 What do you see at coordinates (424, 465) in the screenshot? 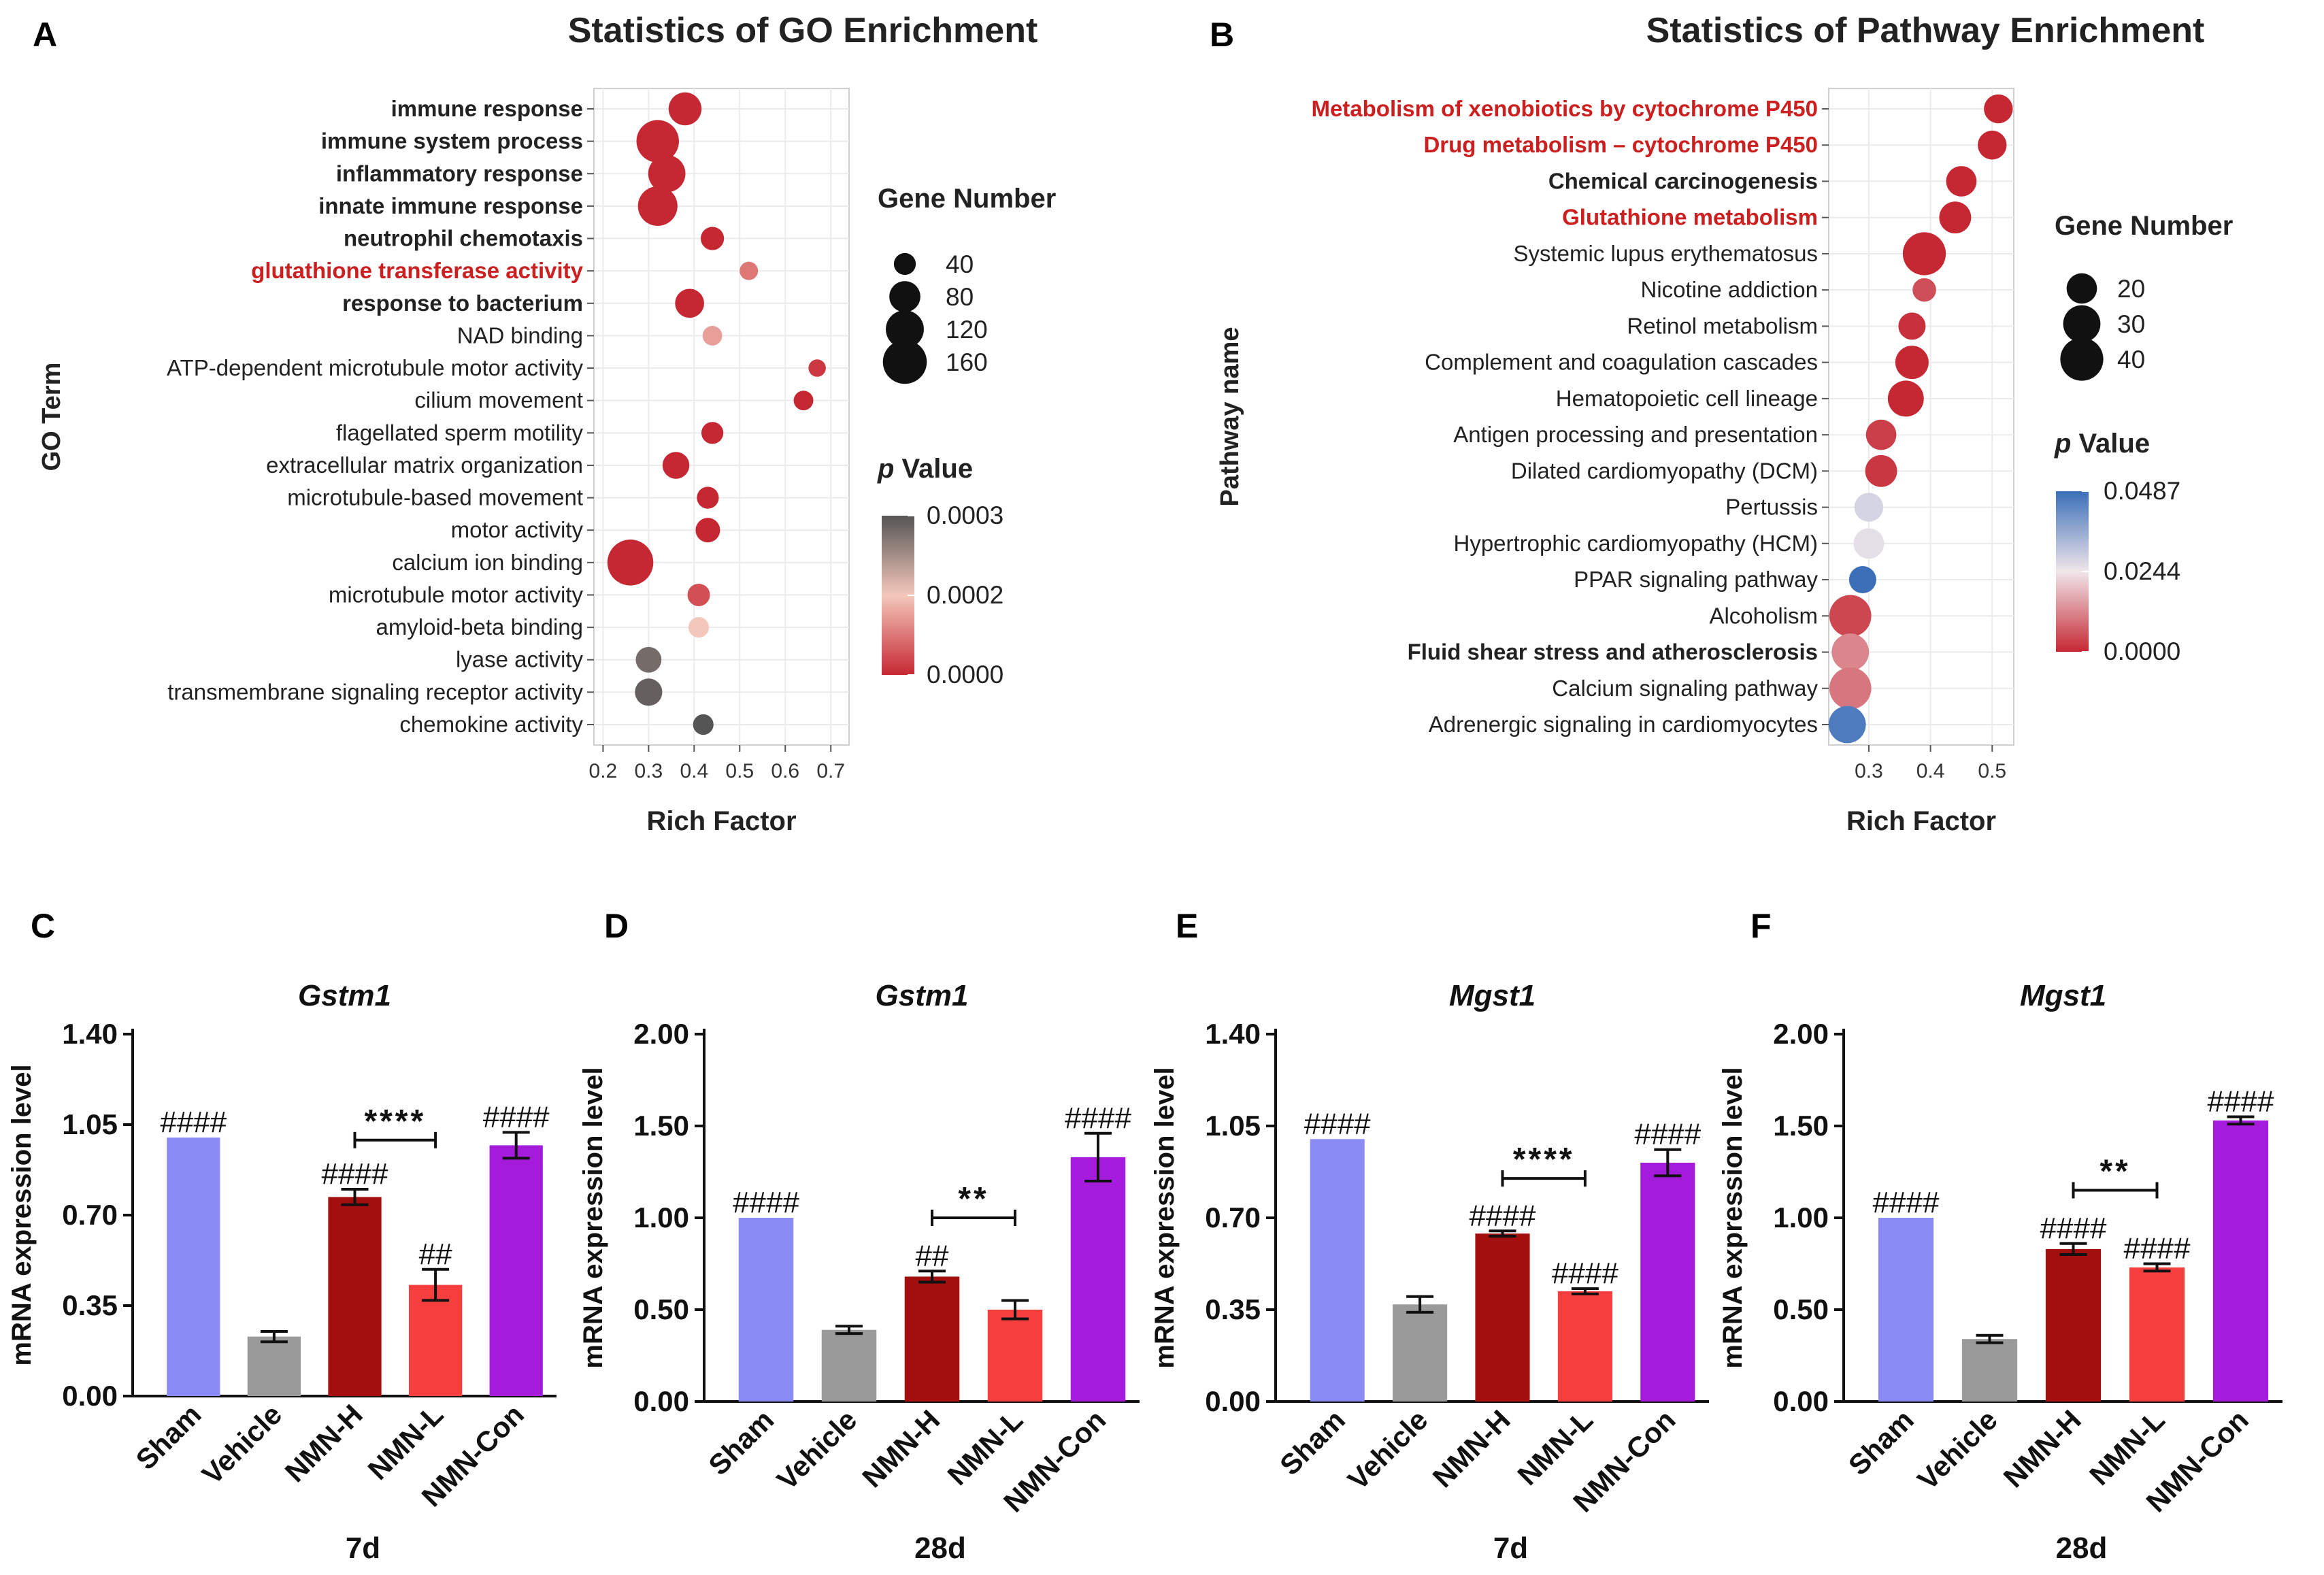
I see `term-label: extracellular matrix organization` at bounding box center [424, 465].